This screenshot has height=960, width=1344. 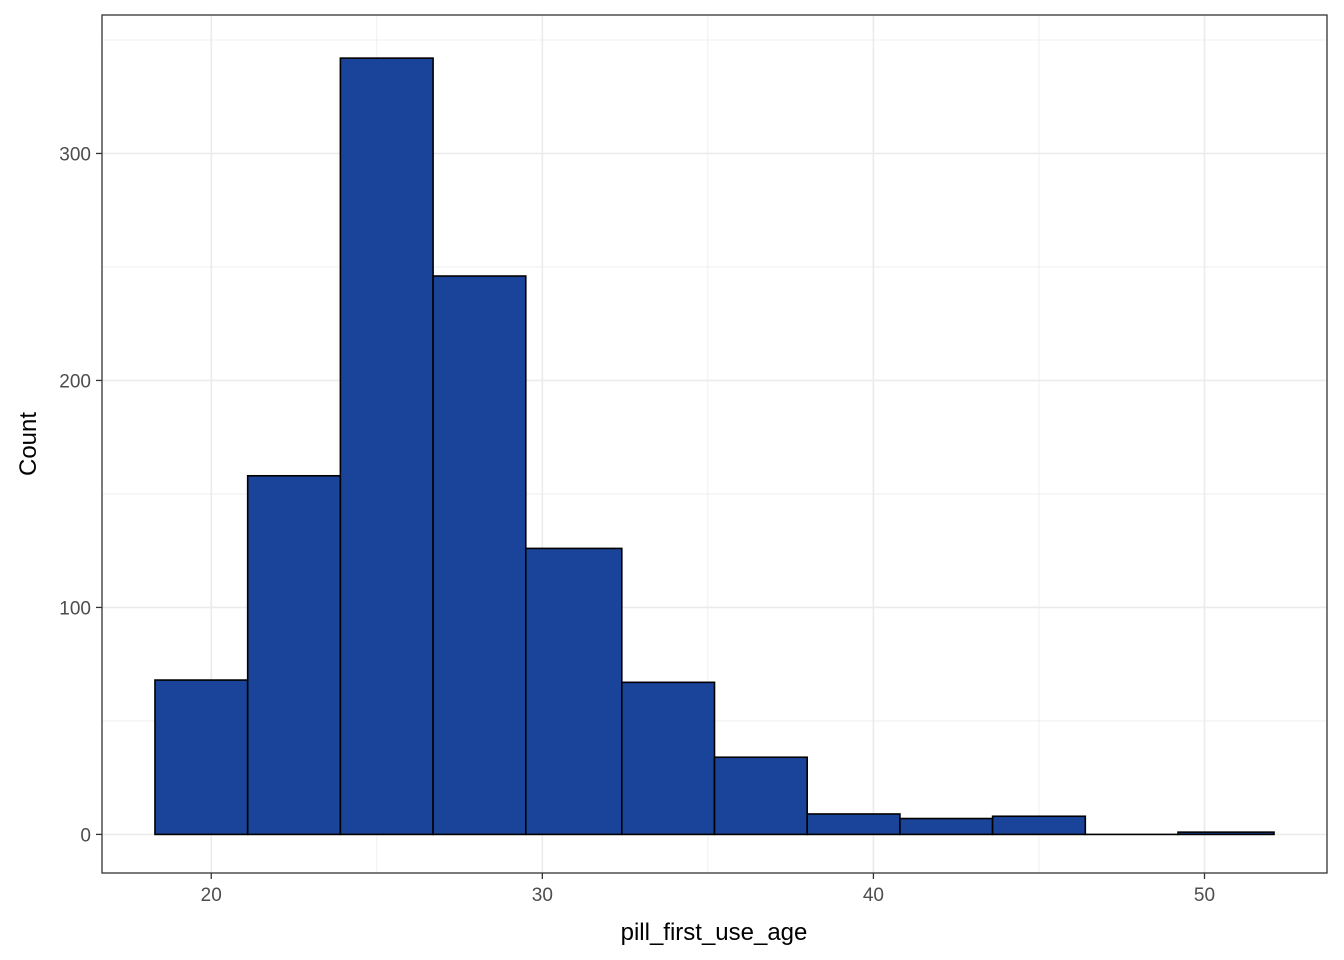 What do you see at coordinates (708, 889) in the screenshot?
I see `x-axis-ticks: 20 30 40 50` at bounding box center [708, 889].